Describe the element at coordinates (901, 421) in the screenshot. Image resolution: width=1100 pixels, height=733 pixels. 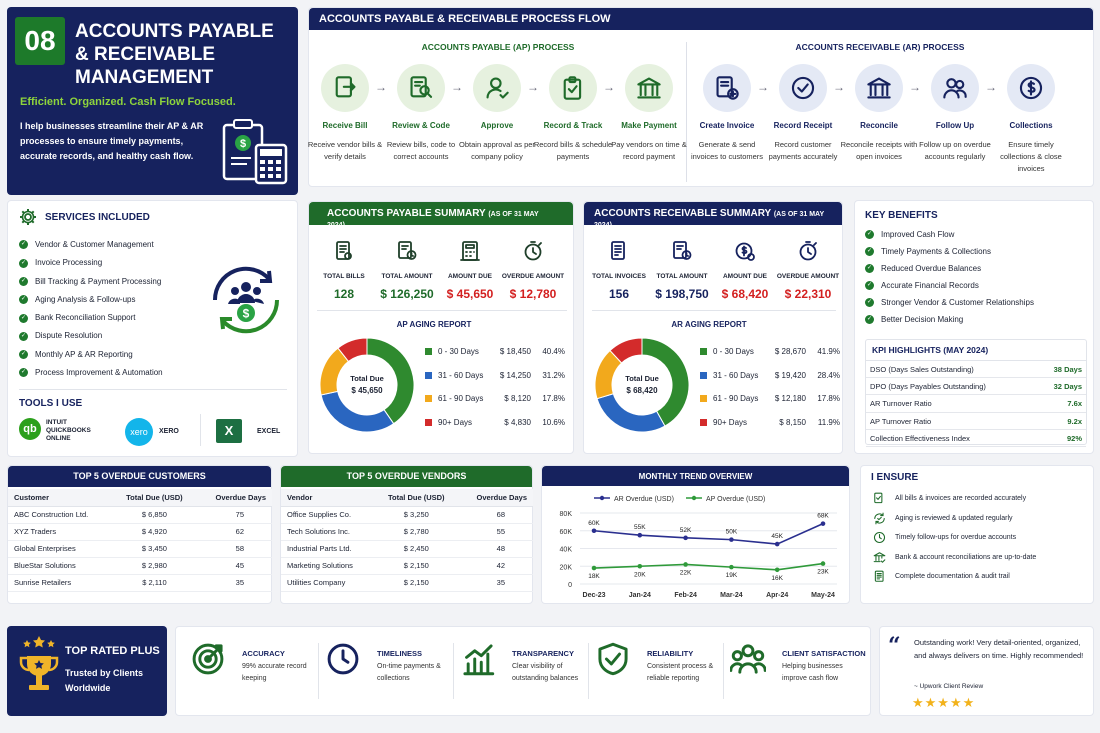
I see `kpi-label: AP Turnover Ratio` at that location.